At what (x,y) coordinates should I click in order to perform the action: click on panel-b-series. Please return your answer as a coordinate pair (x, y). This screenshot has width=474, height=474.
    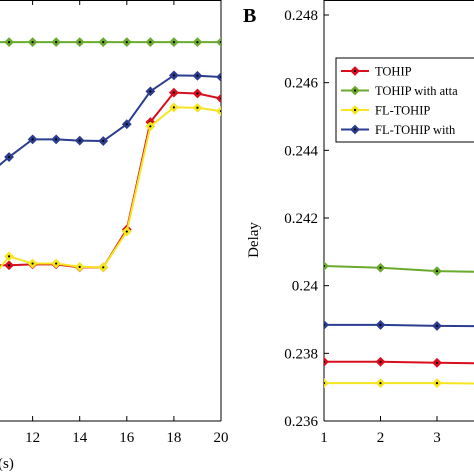
    Looking at the image, I should click on (399, 325).